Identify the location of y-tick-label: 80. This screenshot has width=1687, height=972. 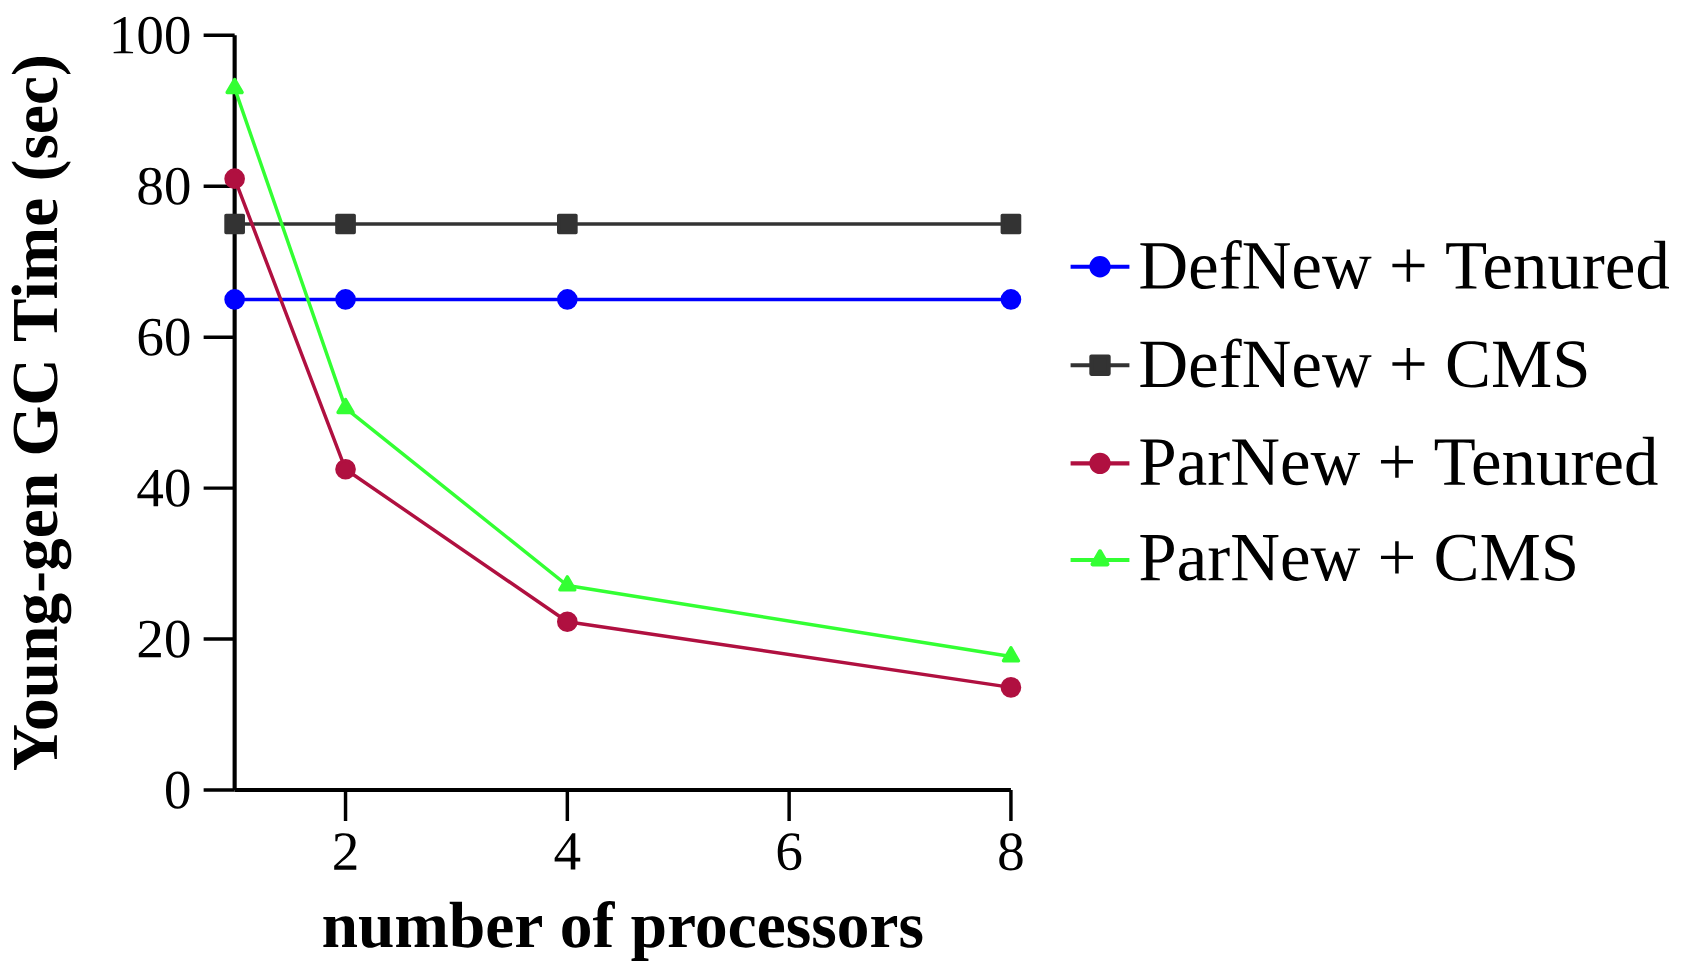
(164, 186).